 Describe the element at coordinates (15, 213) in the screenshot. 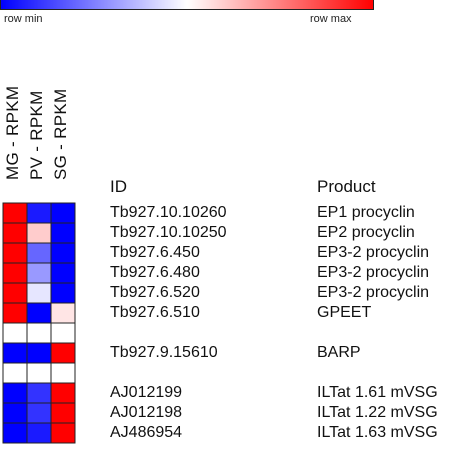

I see `heatmap-cell-r0-c0` at that location.